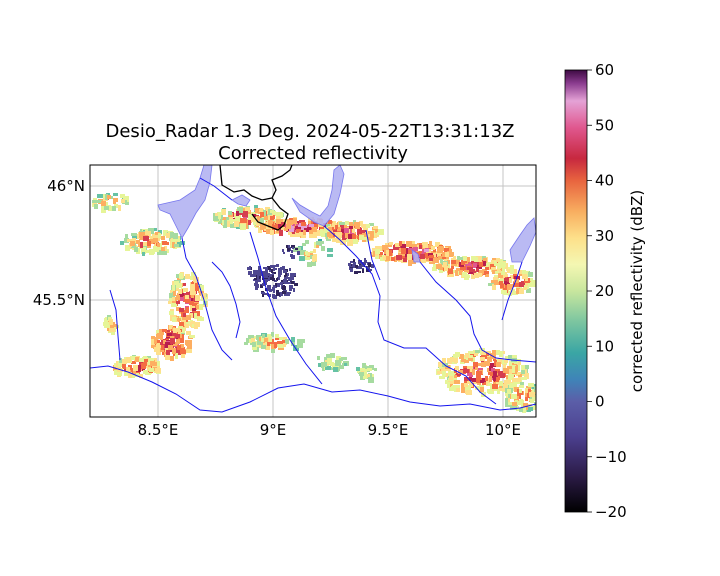 The image size is (720, 576). I want to click on river-sesia, so click(115, 325).